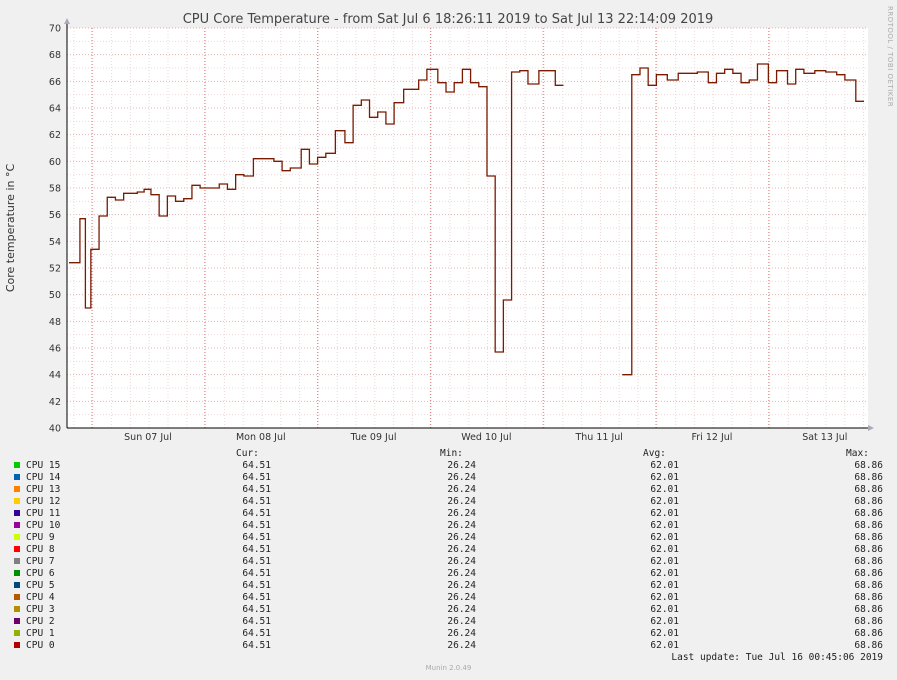 This screenshot has width=897, height=680. What do you see at coordinates (40, 621) in the screenshot?
I see `legend-label: CPU 2` at bounding box center [40, 621].